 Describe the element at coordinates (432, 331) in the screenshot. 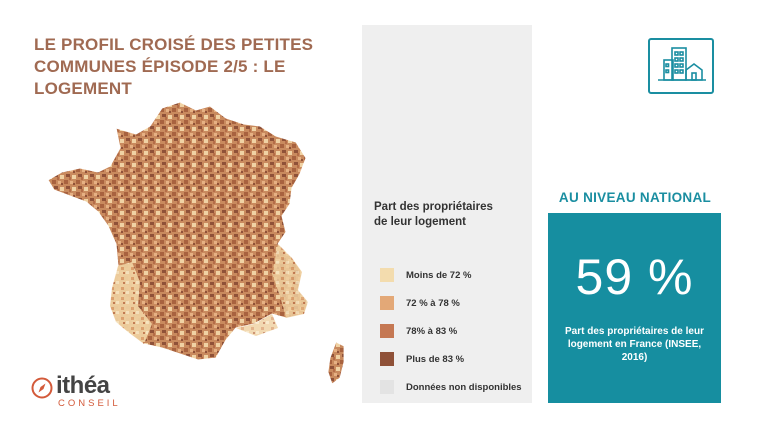

I see `legend-label: 78% à 83 %` at that location.